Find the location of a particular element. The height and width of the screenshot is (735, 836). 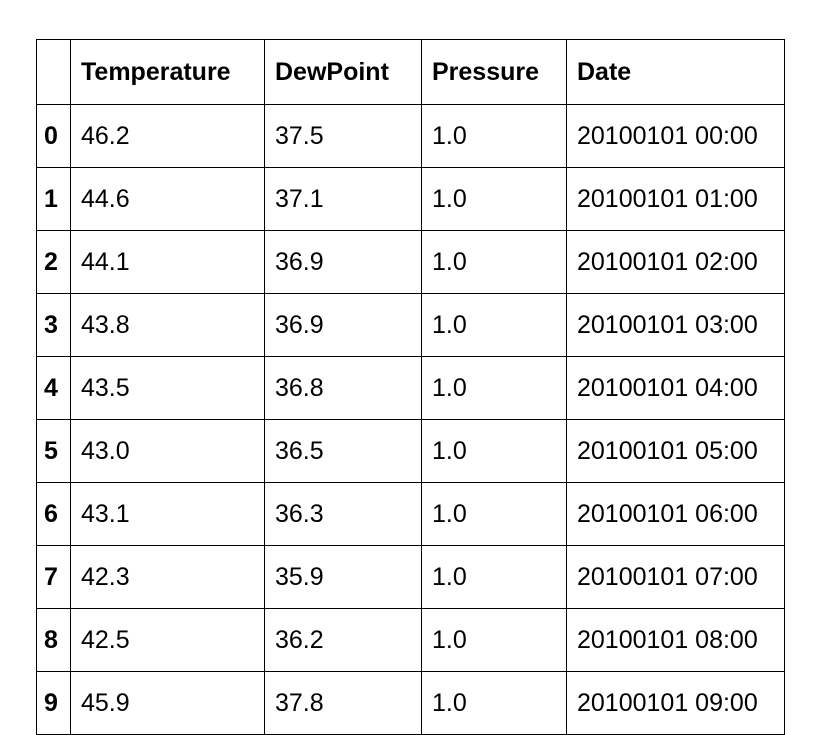

temperature-cell: 43.0 is located at coordinates (167, 451).